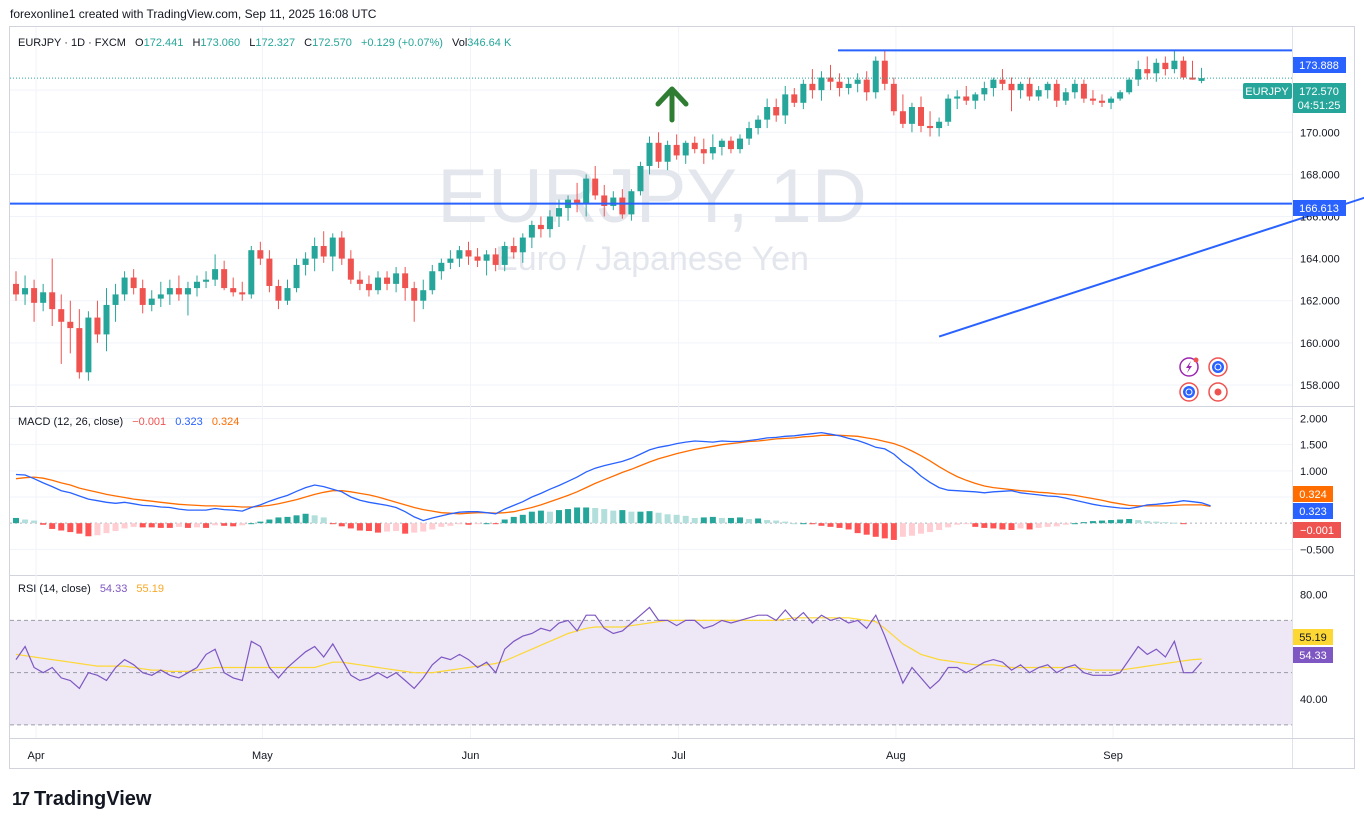 The width and height of the screenshot is (1364, 829). I want to click on time-label-4: Aug, so click(896, 756).